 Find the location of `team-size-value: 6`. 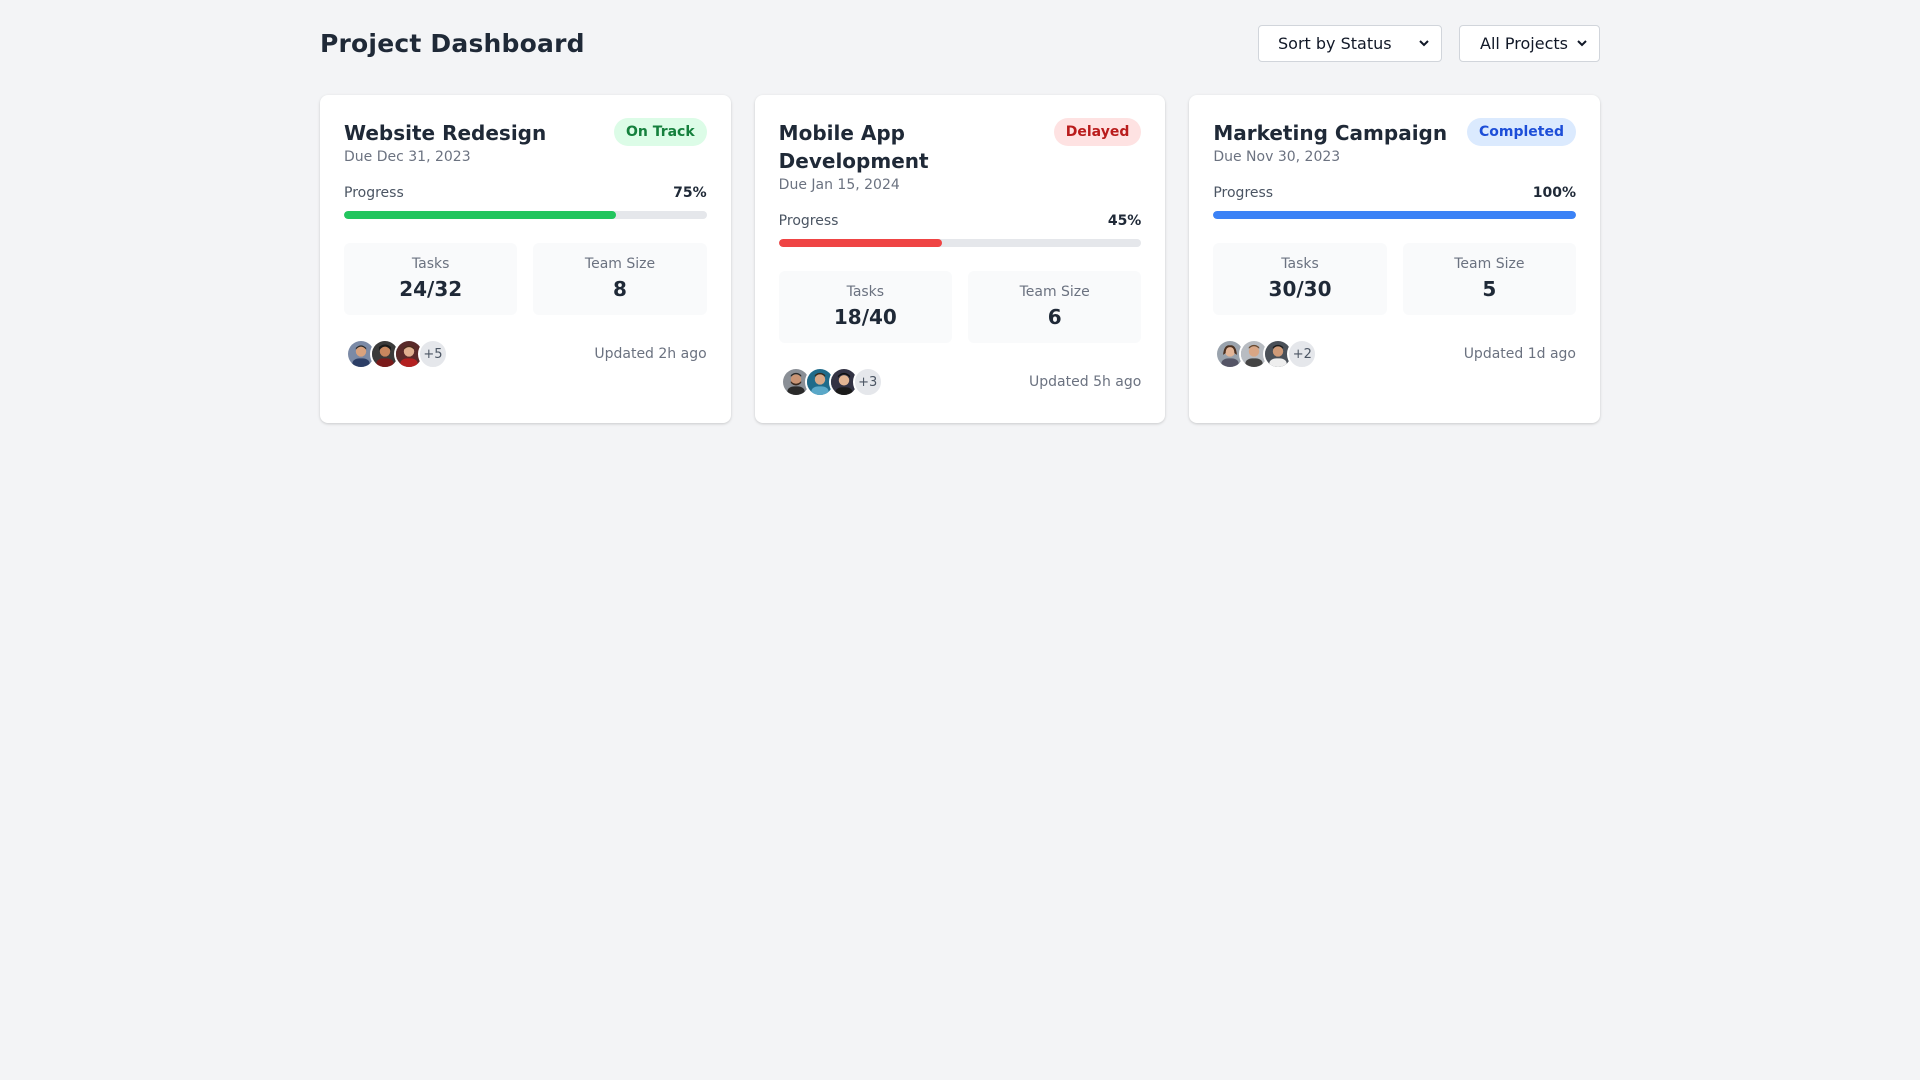

team-size-value: 6 is located at coordinates (1054, 317).